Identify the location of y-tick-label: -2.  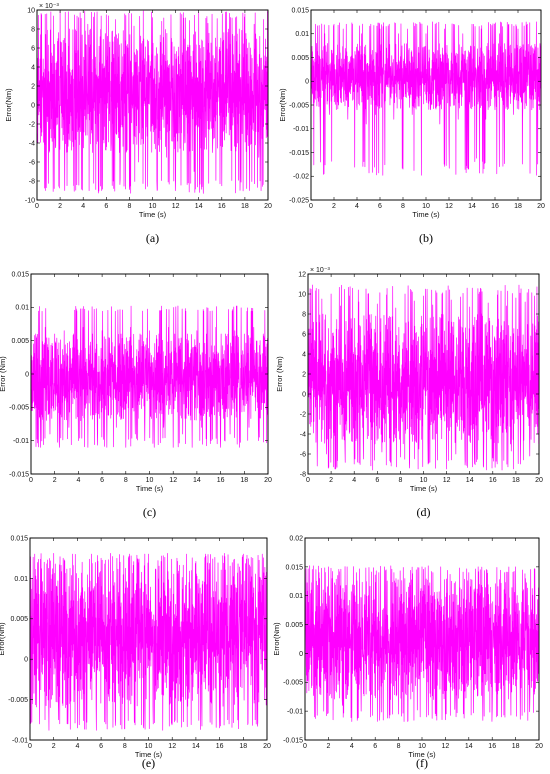
(303, 414).